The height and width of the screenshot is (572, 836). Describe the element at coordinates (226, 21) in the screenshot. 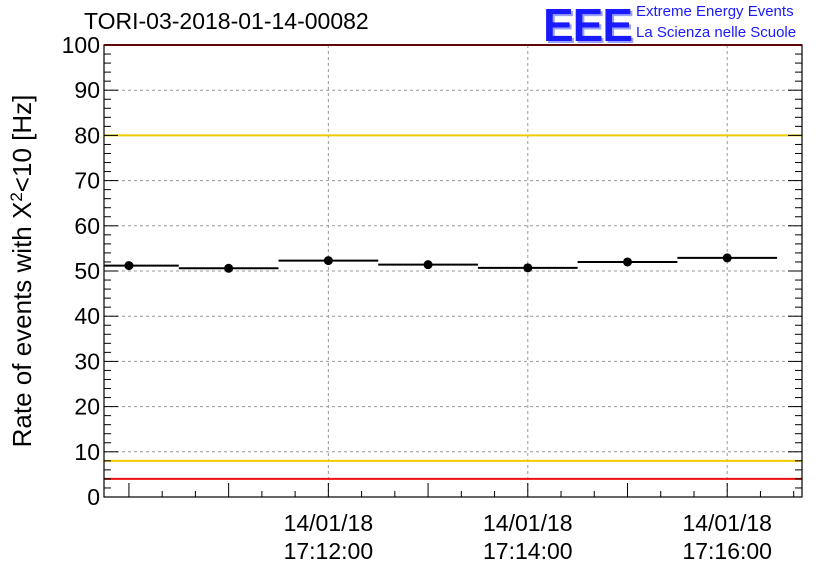

I see `chart-title: TORI-03-2018-01-14-00082` at that location.